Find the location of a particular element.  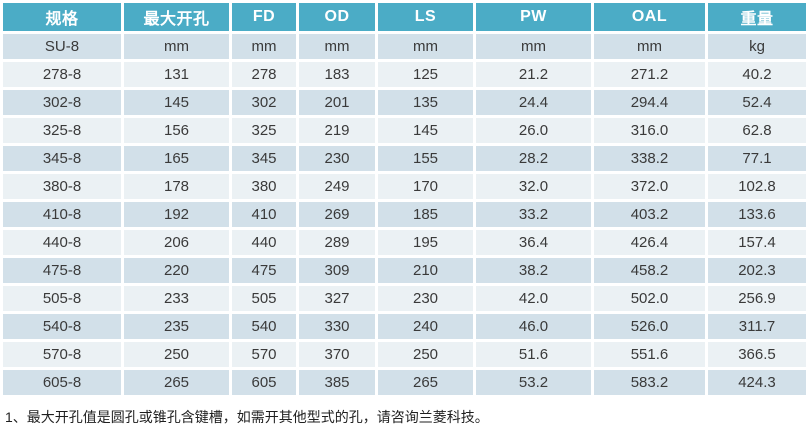

table-row: 380-8 178 380 249 170 32.0 372.0 102.8 is located at coordinates (404, 186).